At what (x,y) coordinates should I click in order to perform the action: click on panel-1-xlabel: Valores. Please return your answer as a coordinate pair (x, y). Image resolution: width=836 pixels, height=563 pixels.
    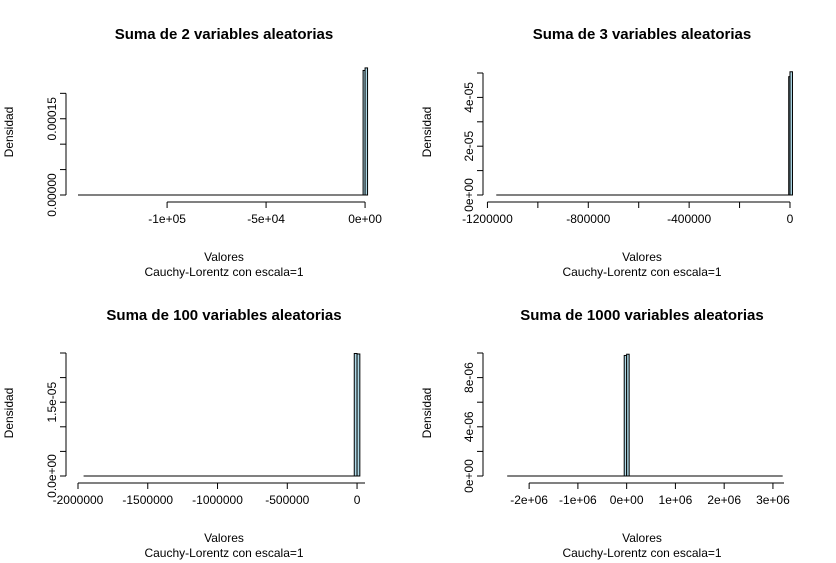
    Looking at the image, I should click on (224, 257).